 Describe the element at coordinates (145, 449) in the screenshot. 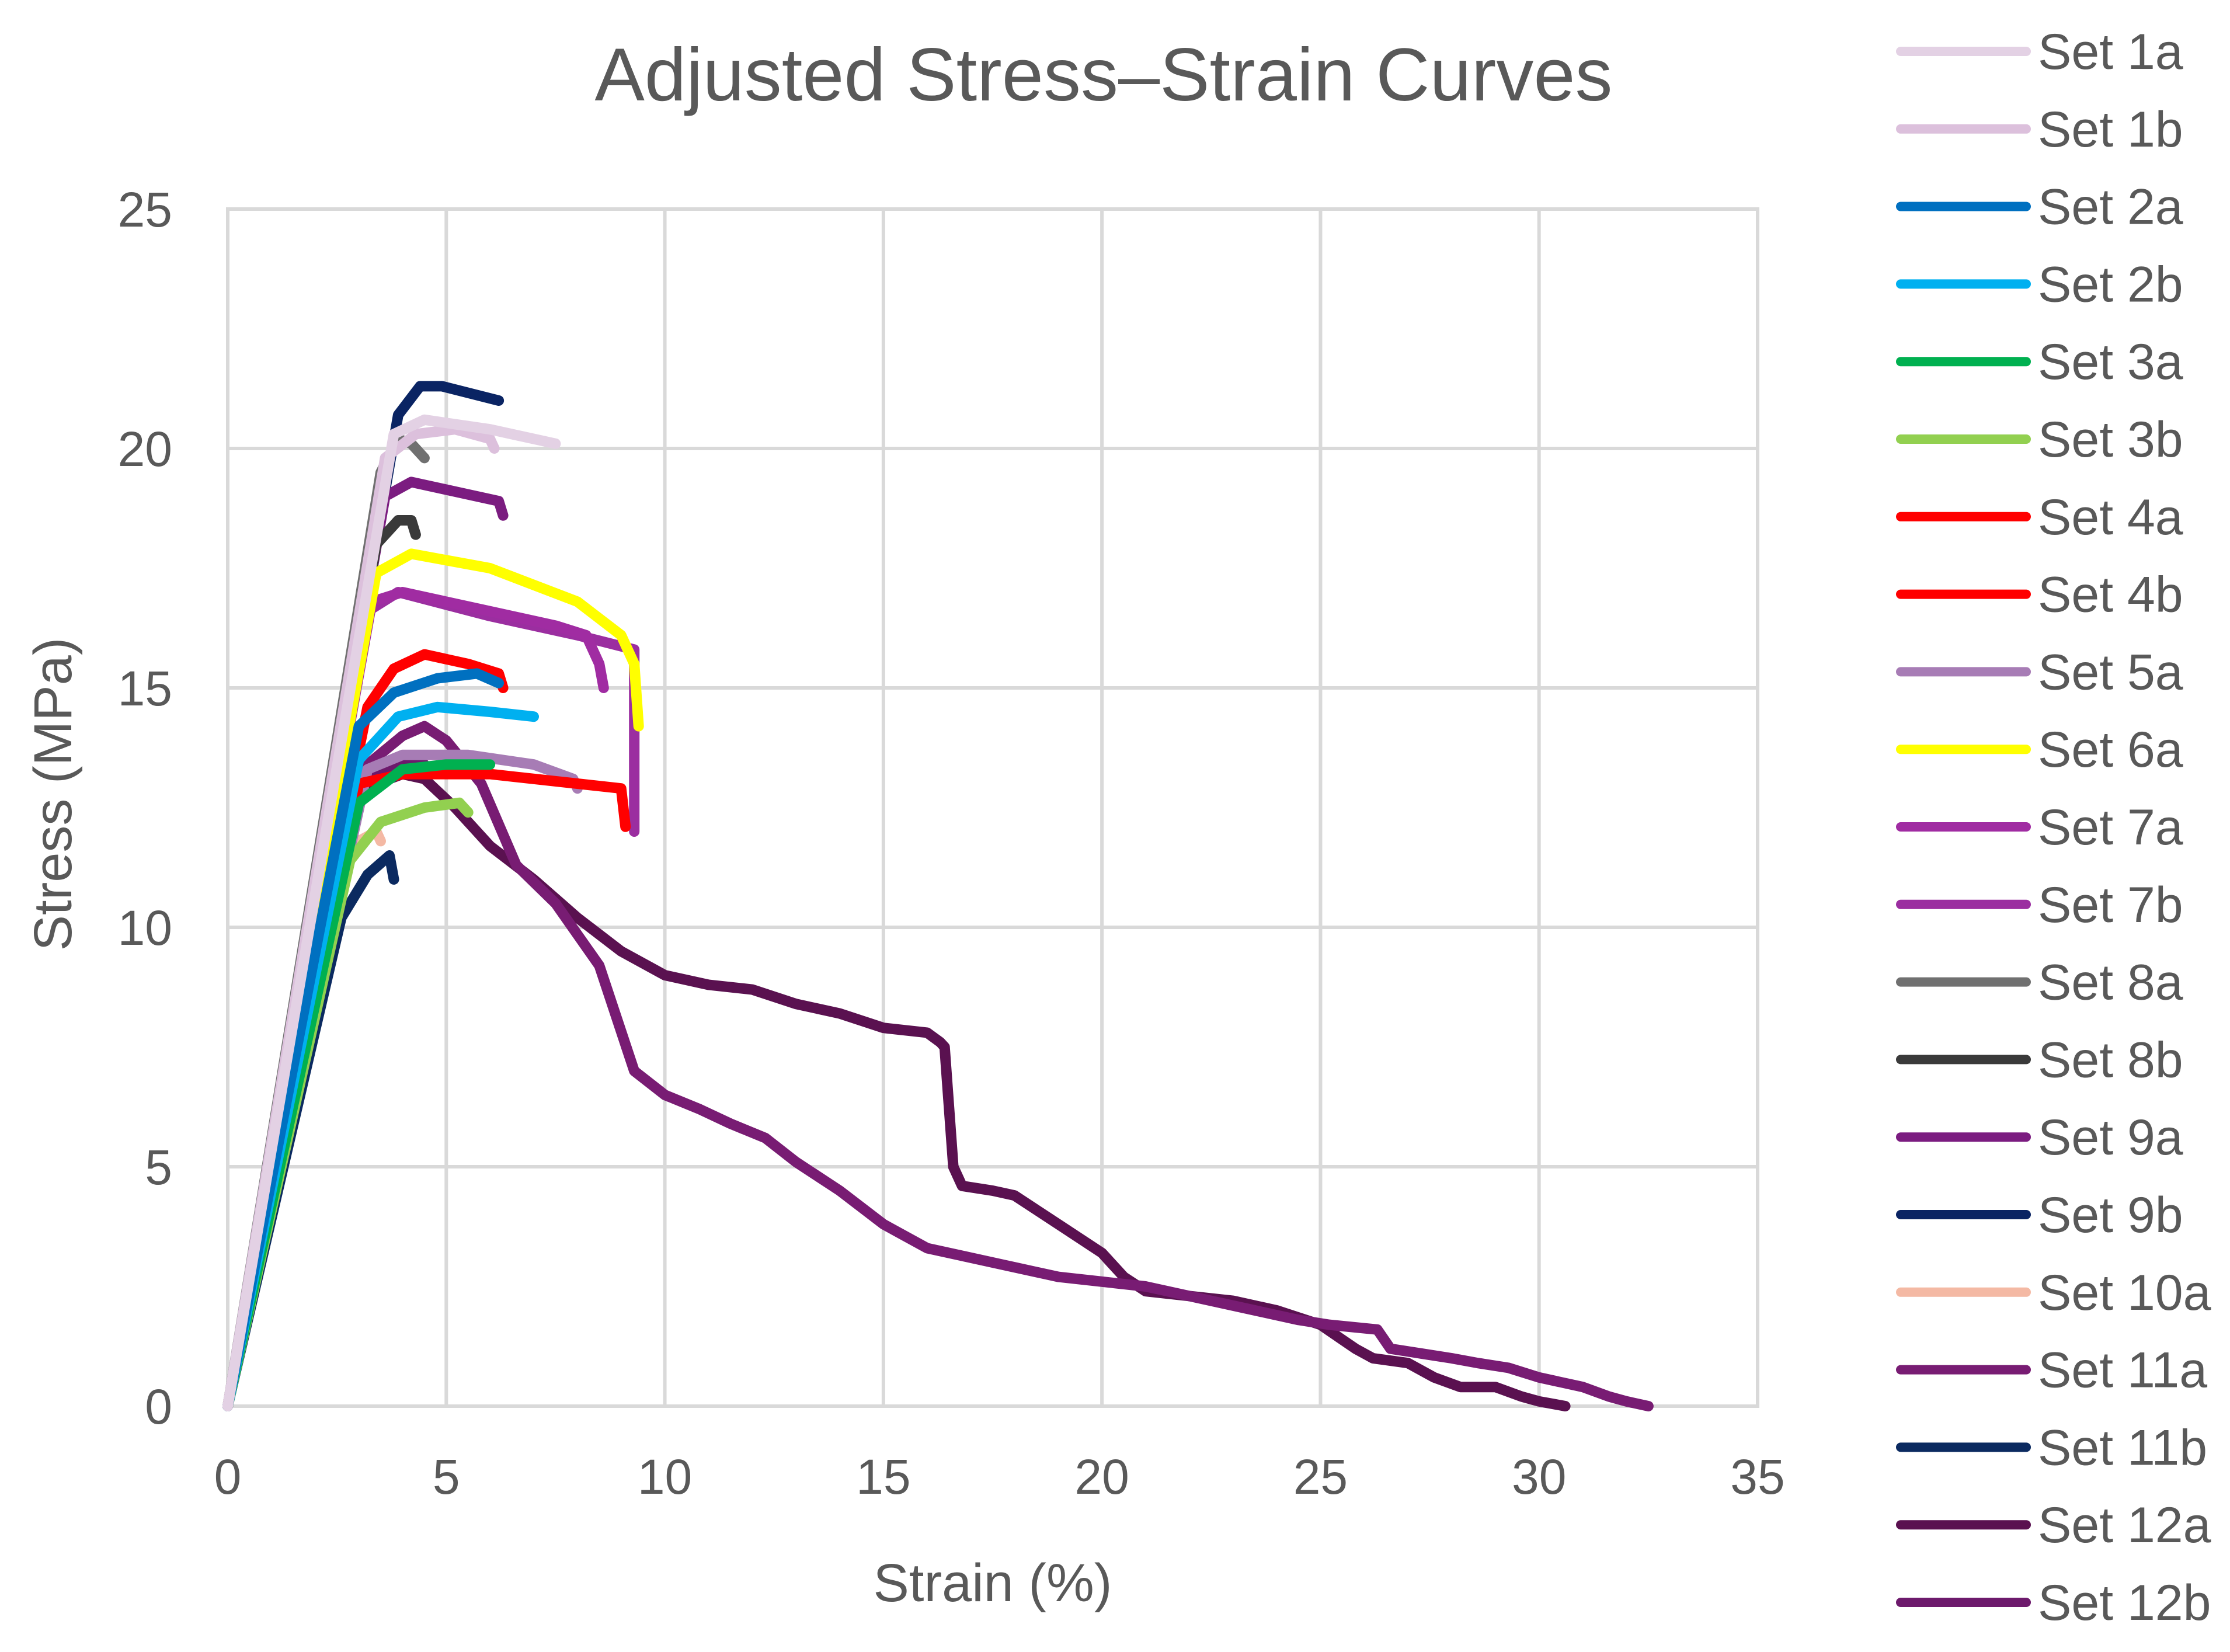

I see `y-tick-label: 20` at that location.